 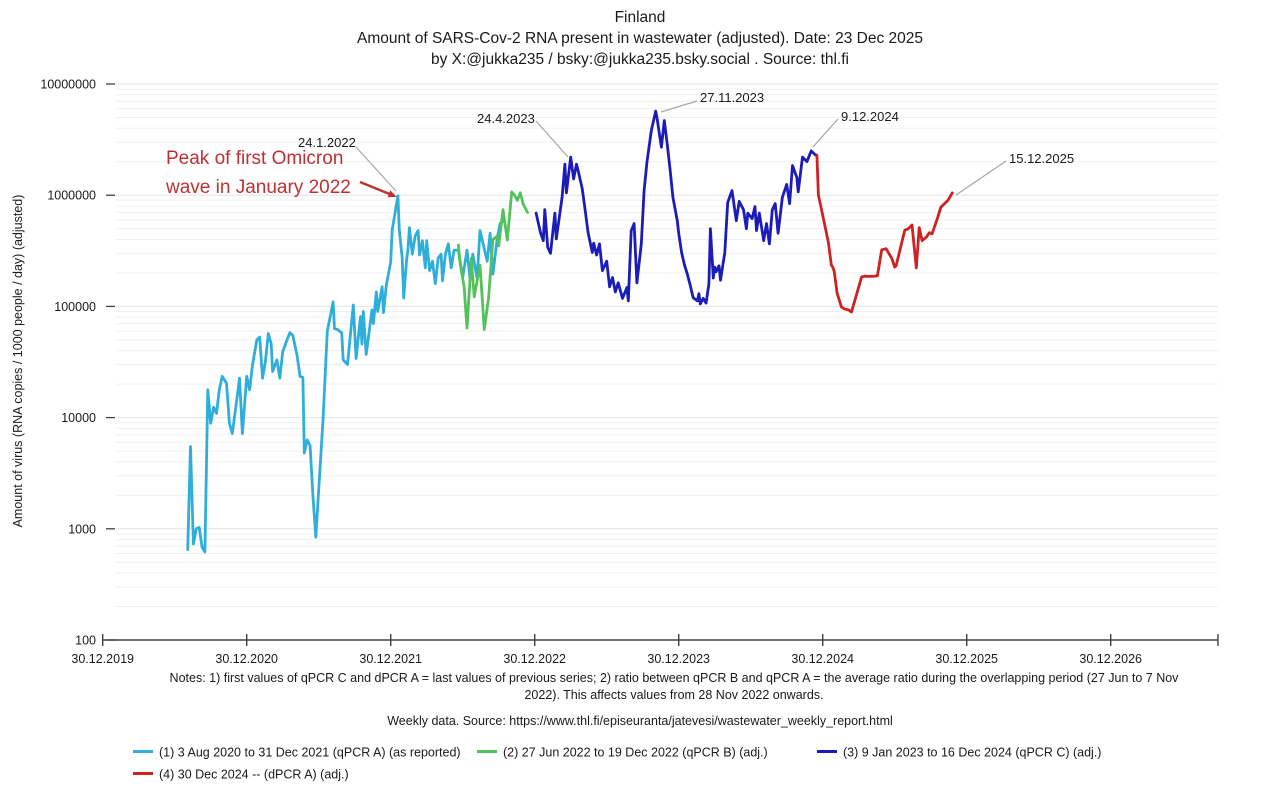 I want to click on x-tick-label: 30.12.2025, so click(x=966, y=659).